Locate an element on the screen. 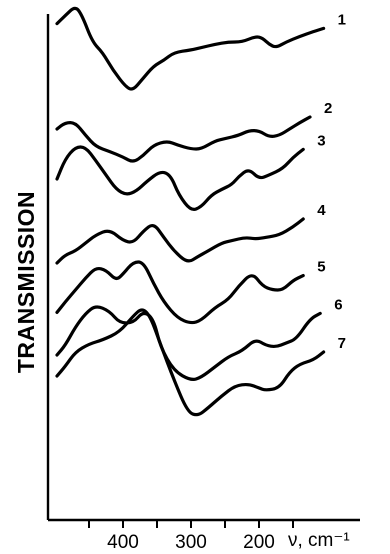 This screenshot has width=390, height=554. x-axis-ticks is located at coordinates (191, 524).